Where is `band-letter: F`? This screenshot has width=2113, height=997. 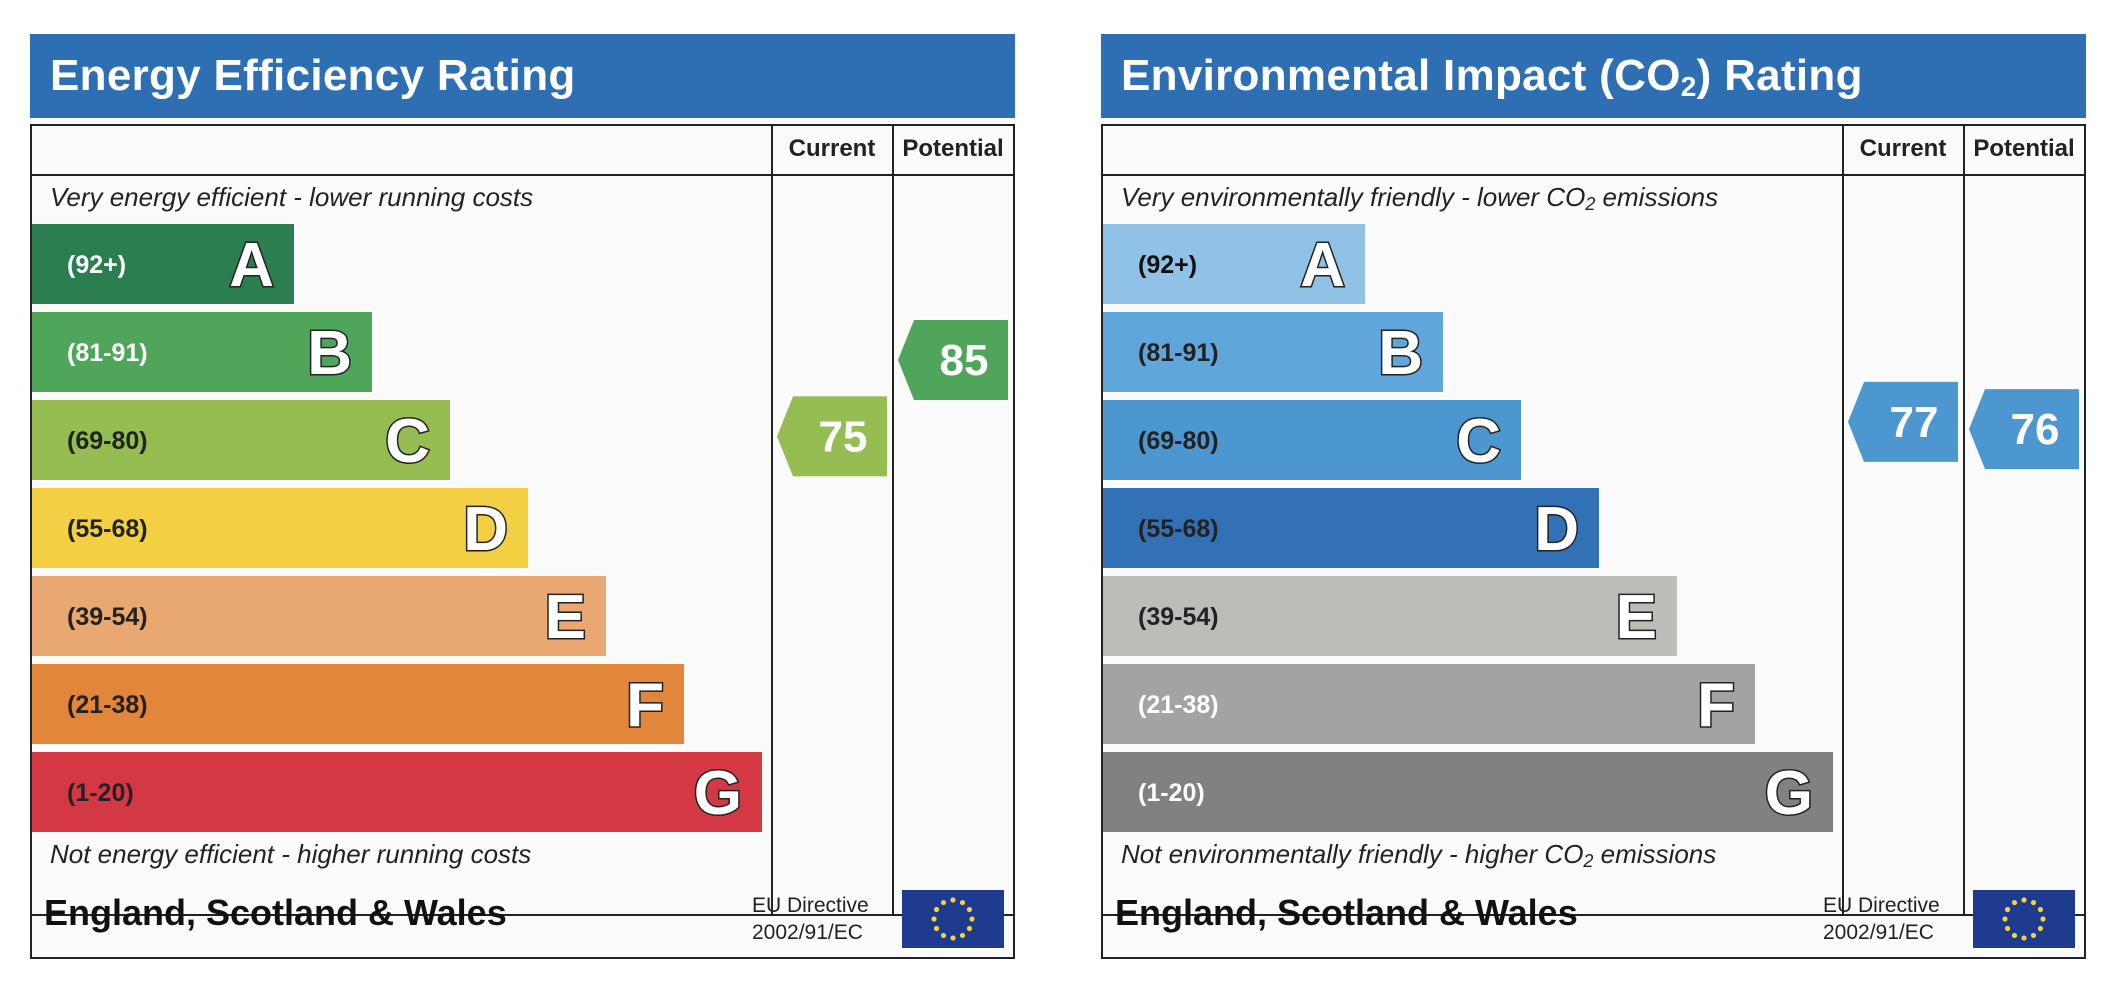
band-letter: F is located at coordinates (645, 705).